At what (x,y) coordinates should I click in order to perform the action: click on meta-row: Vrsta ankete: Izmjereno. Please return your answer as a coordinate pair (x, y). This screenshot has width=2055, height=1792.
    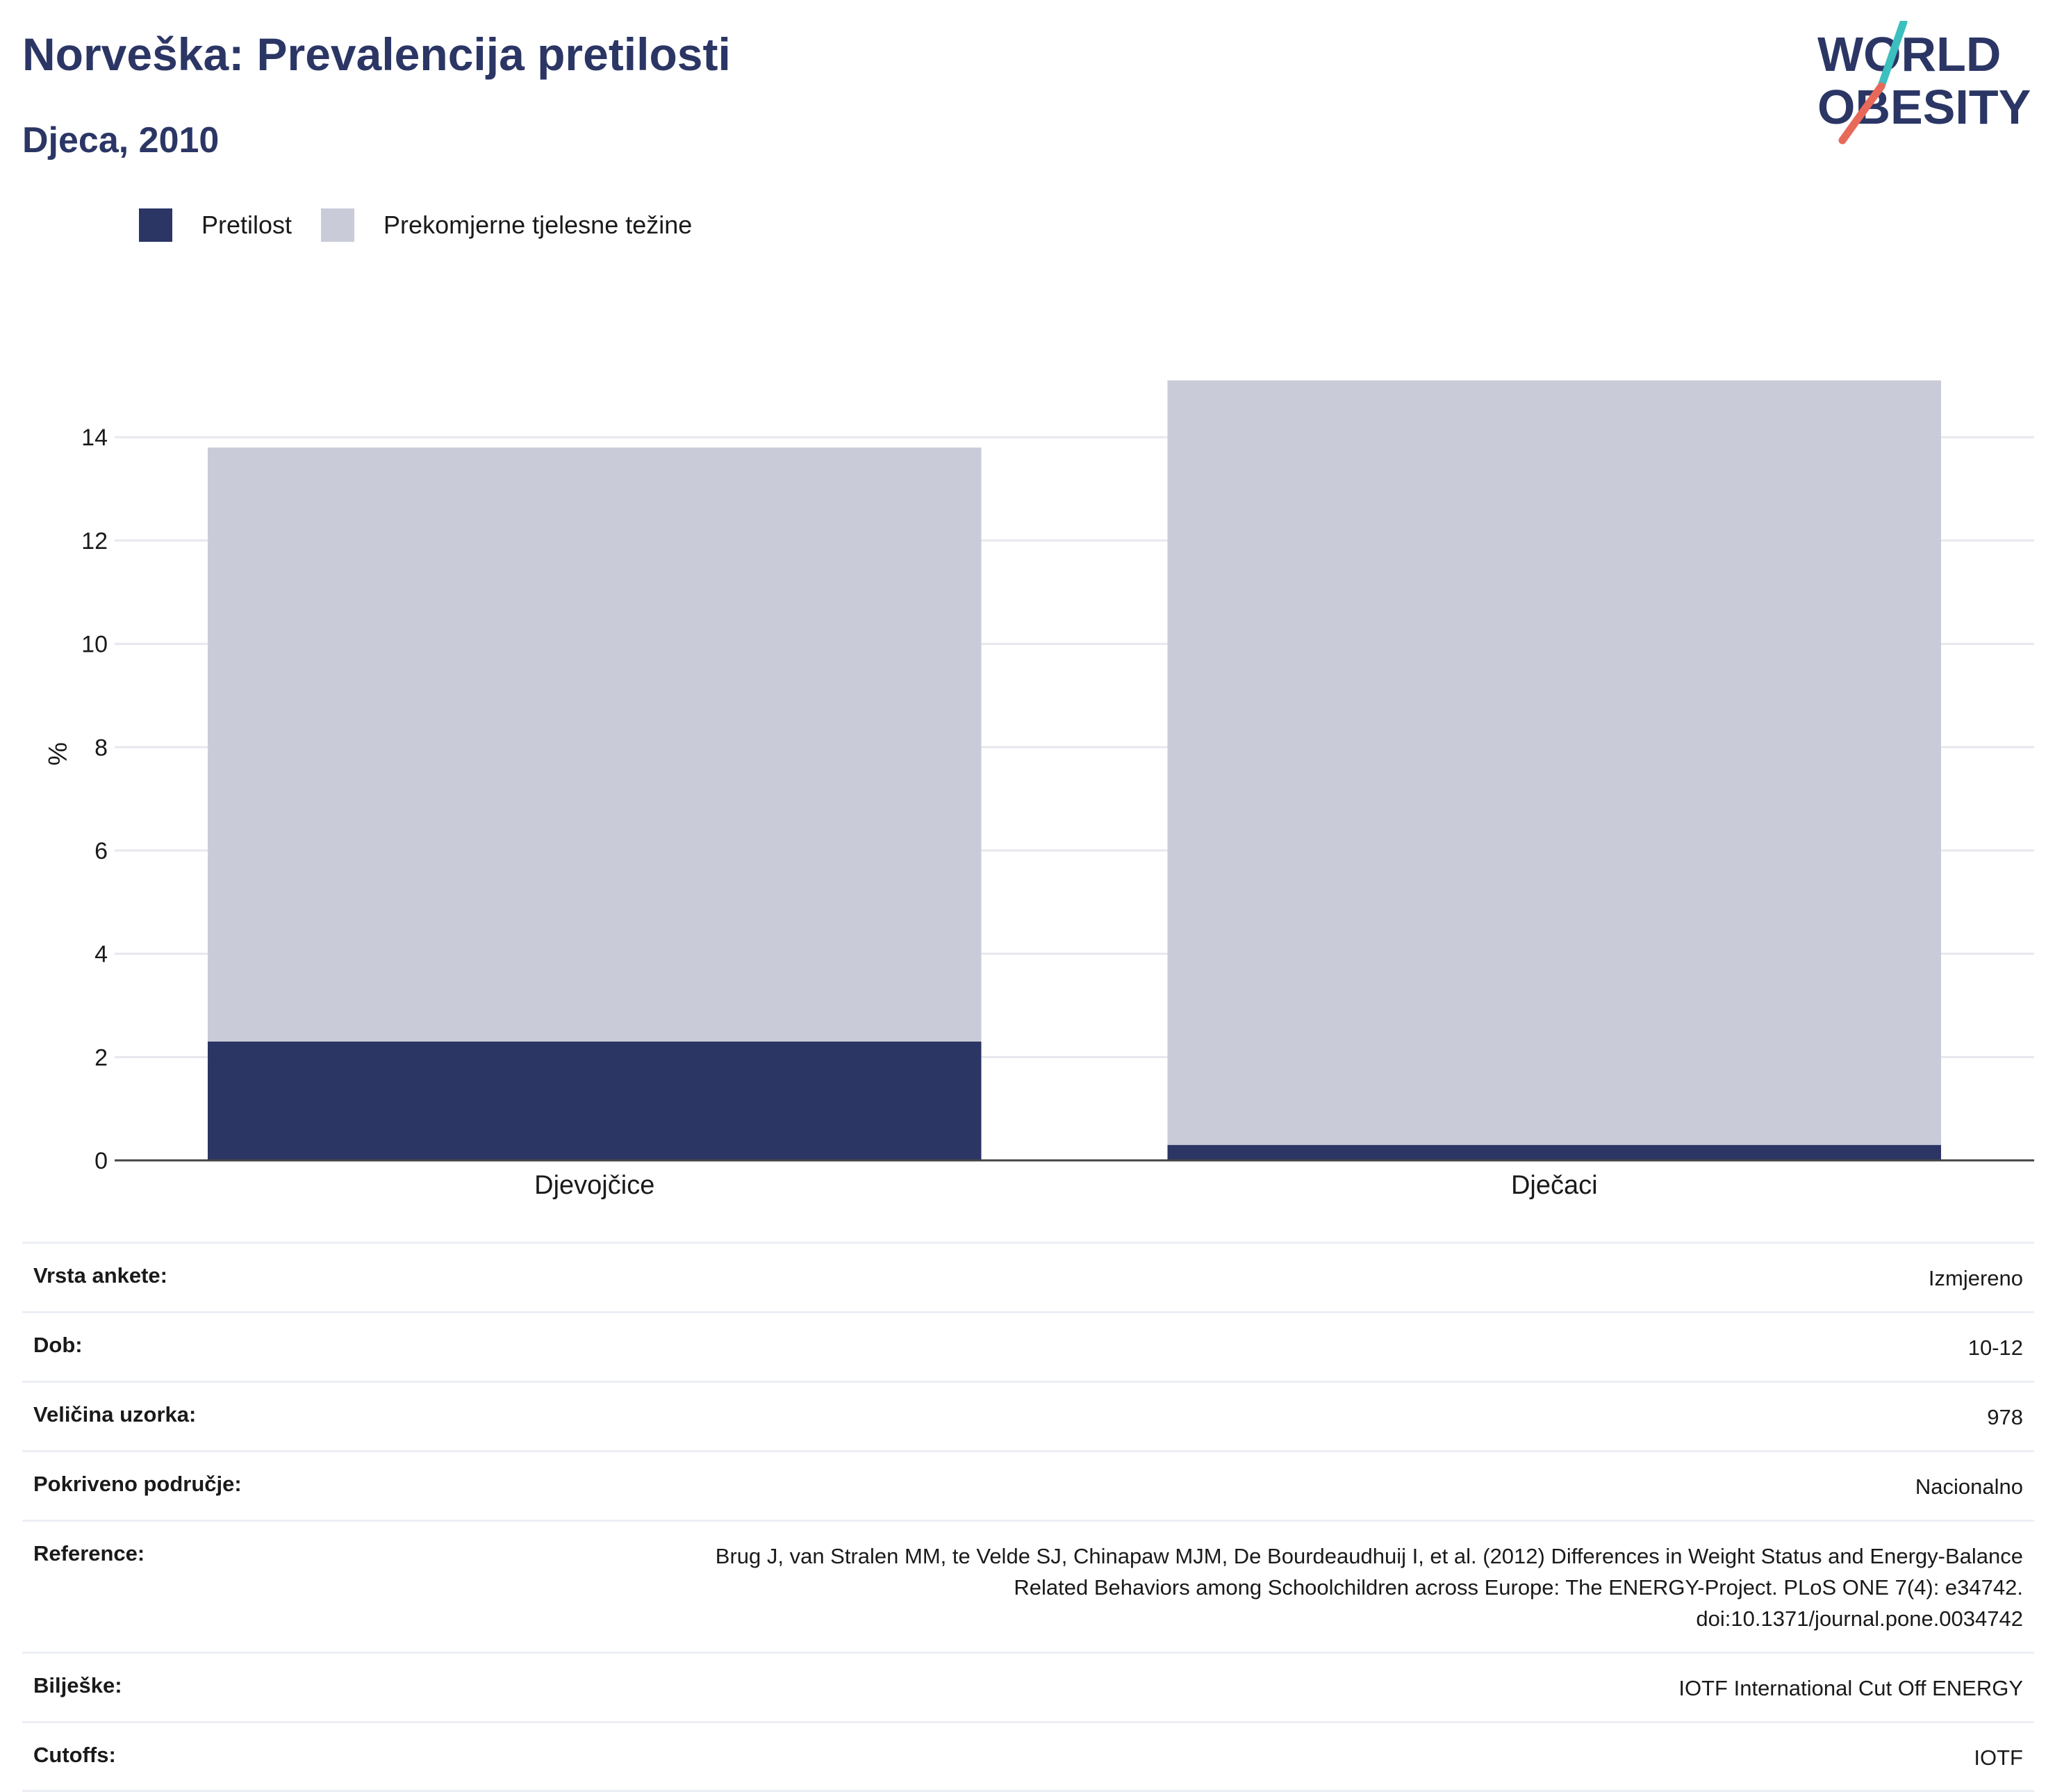
    Looking at the image, I should click on (1028, 1276).